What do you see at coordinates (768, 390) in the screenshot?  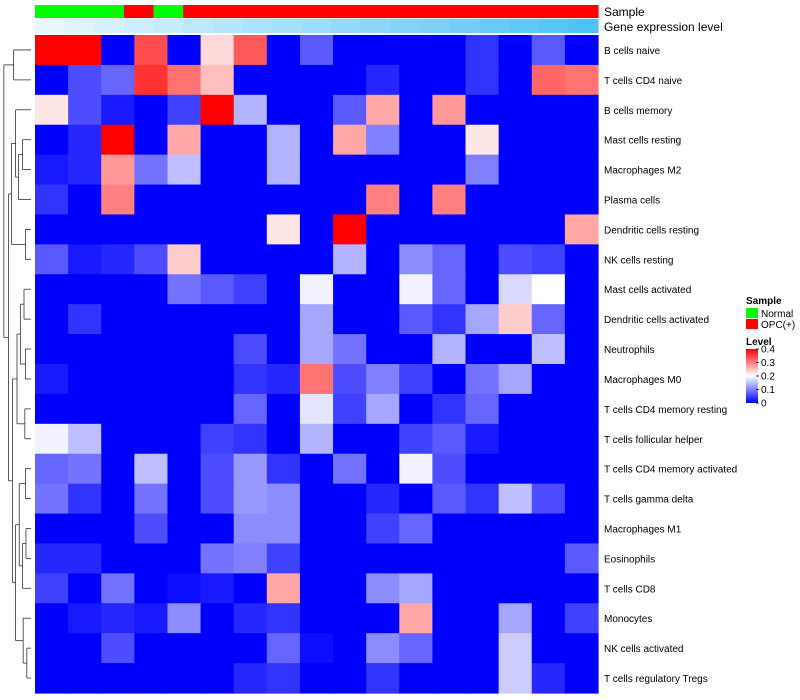 I see `legend-level-tick-label: 0.1` at bounding box center [768, 390].